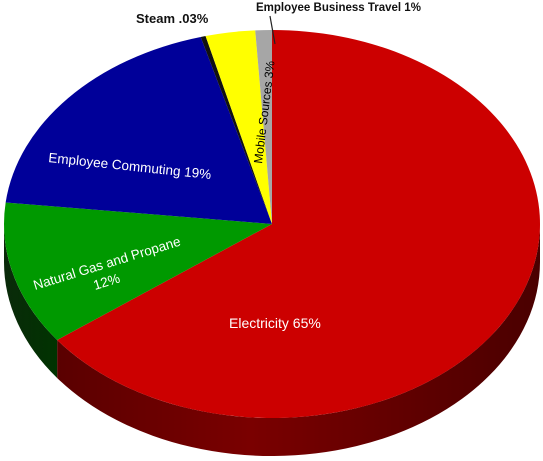 The height and width of the screenshot is (461, 543). I want to click on slice-steam, so click(236, 130).